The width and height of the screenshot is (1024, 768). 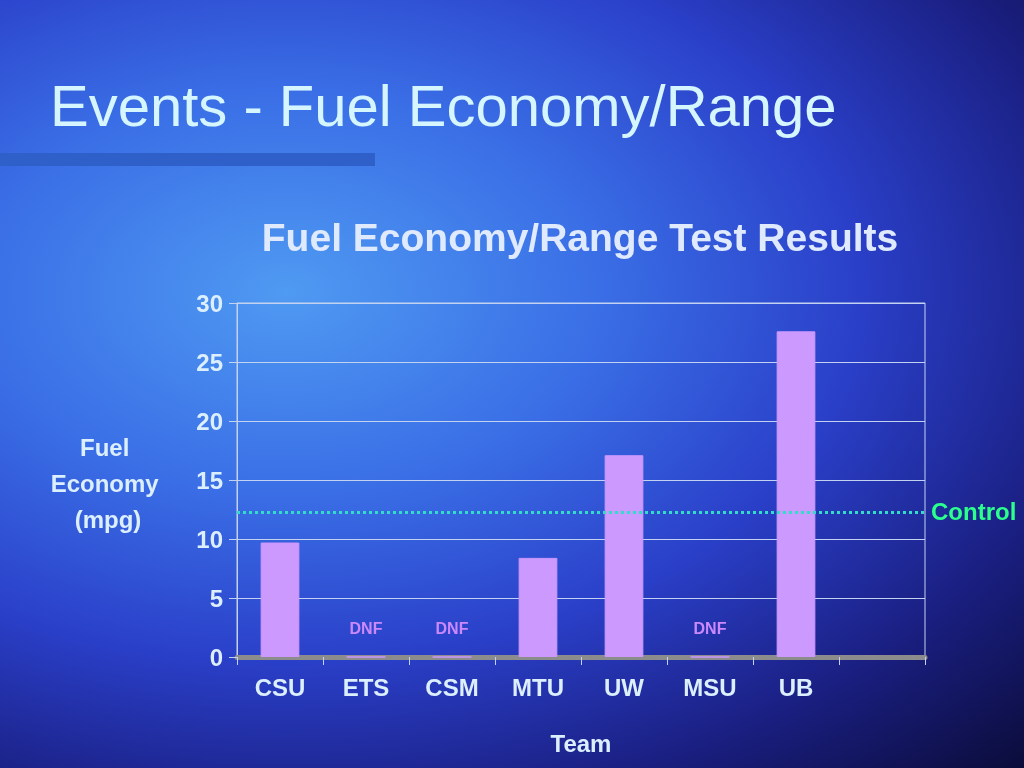 I want to click on x-tick-label: UB, so click(x=796, y=687).